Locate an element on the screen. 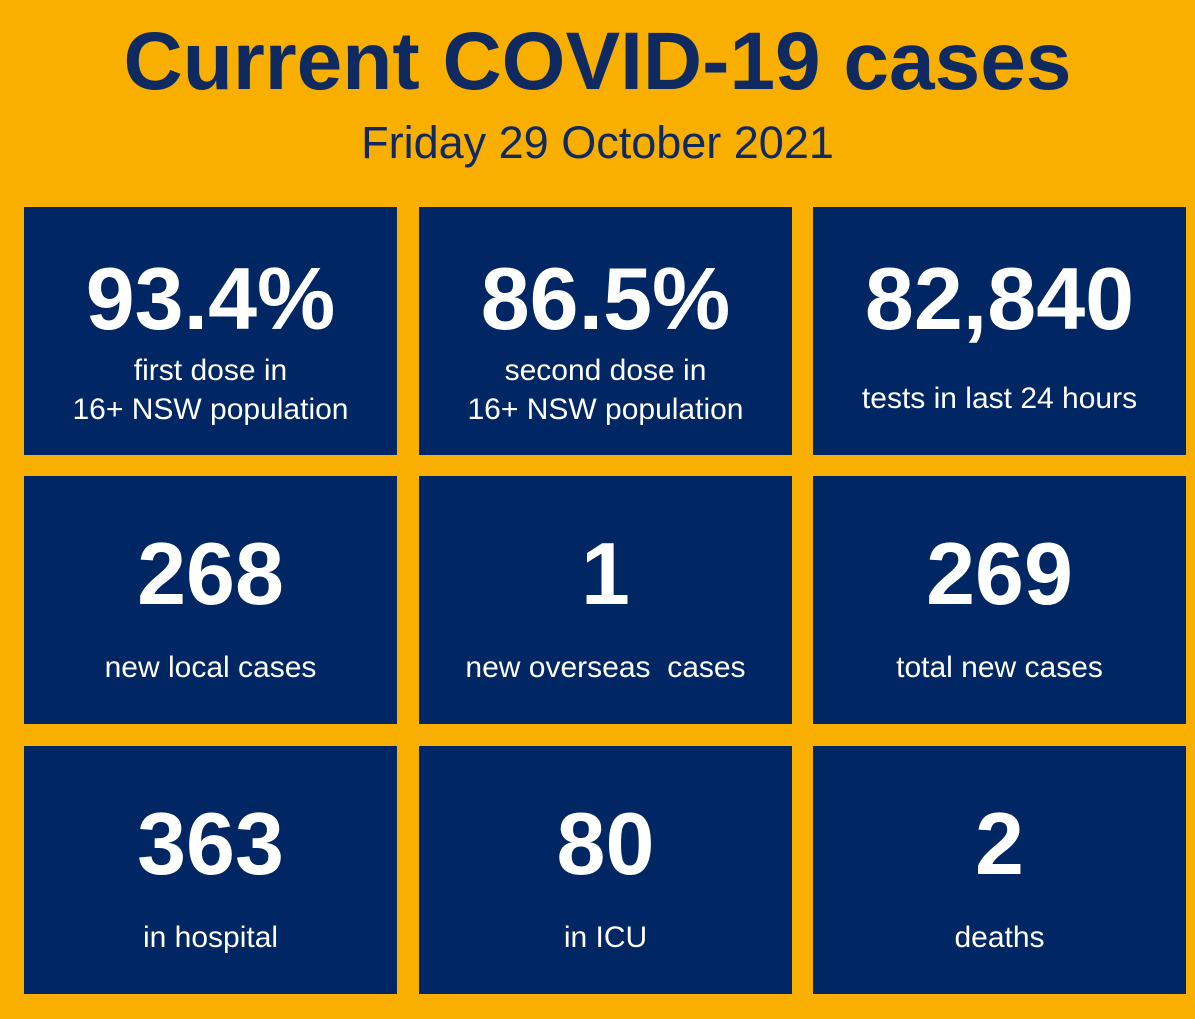 The width and height of the screenshot is (1195, 1019). stat-tile-total-cases: 269 total new cases is located at coordinates (999, 600).